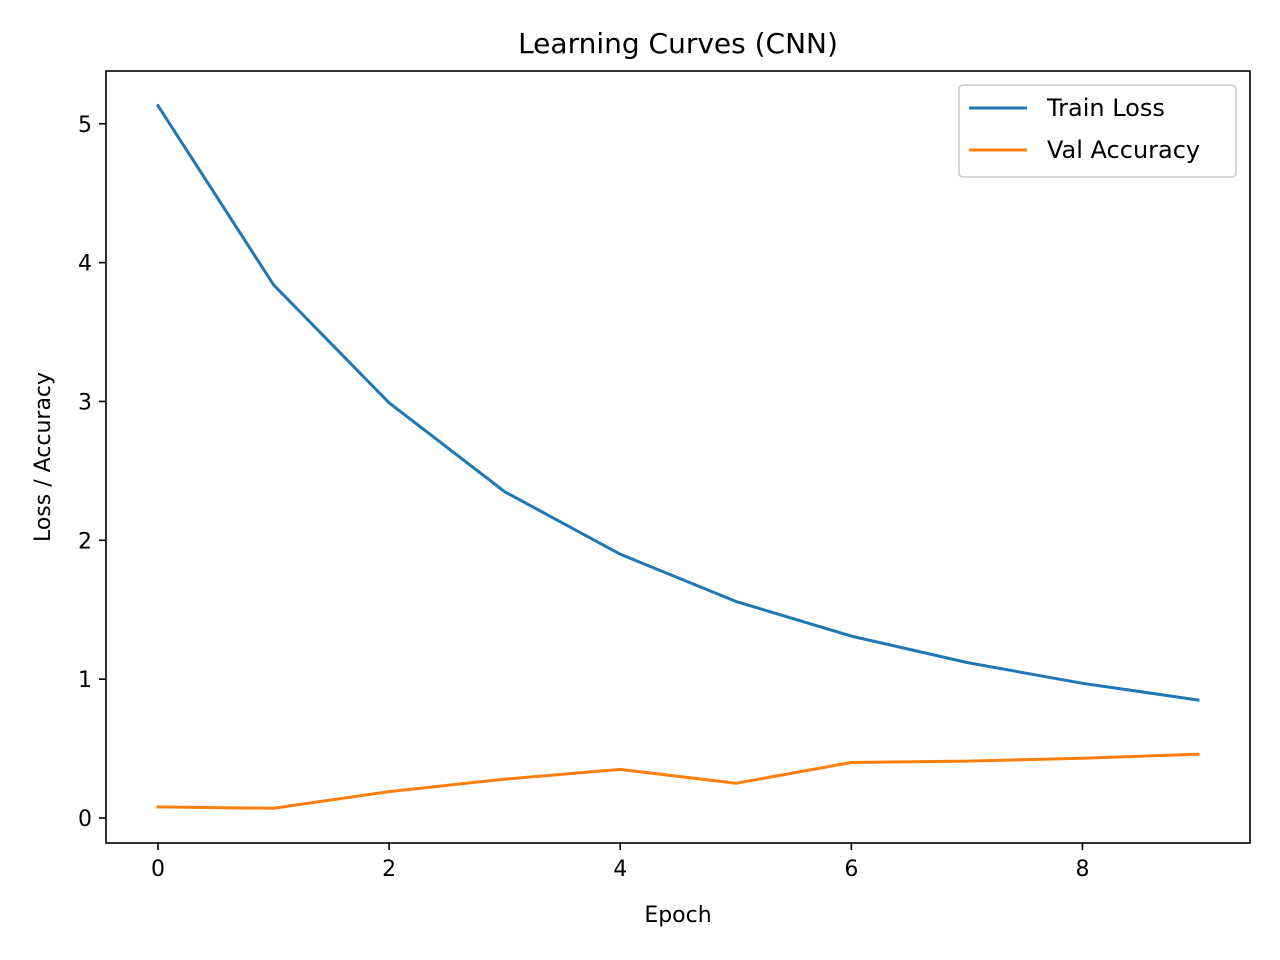 This screenshot has height=960, width=1280. I want to click on x-axis-label: Epoch, so click(677, 915).